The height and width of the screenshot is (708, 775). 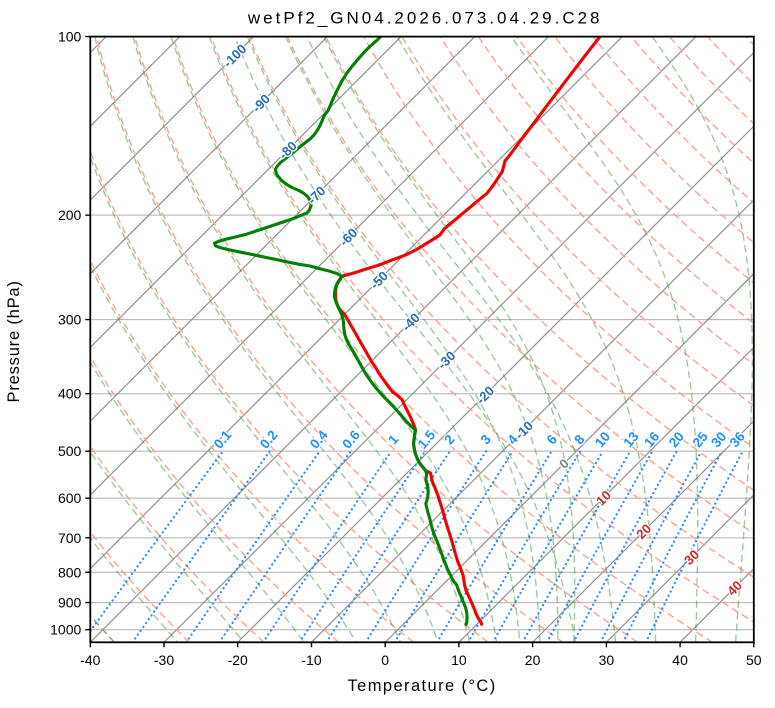 I want to click on svg-text: Pressure (hPa), so click(x=14, y=341).